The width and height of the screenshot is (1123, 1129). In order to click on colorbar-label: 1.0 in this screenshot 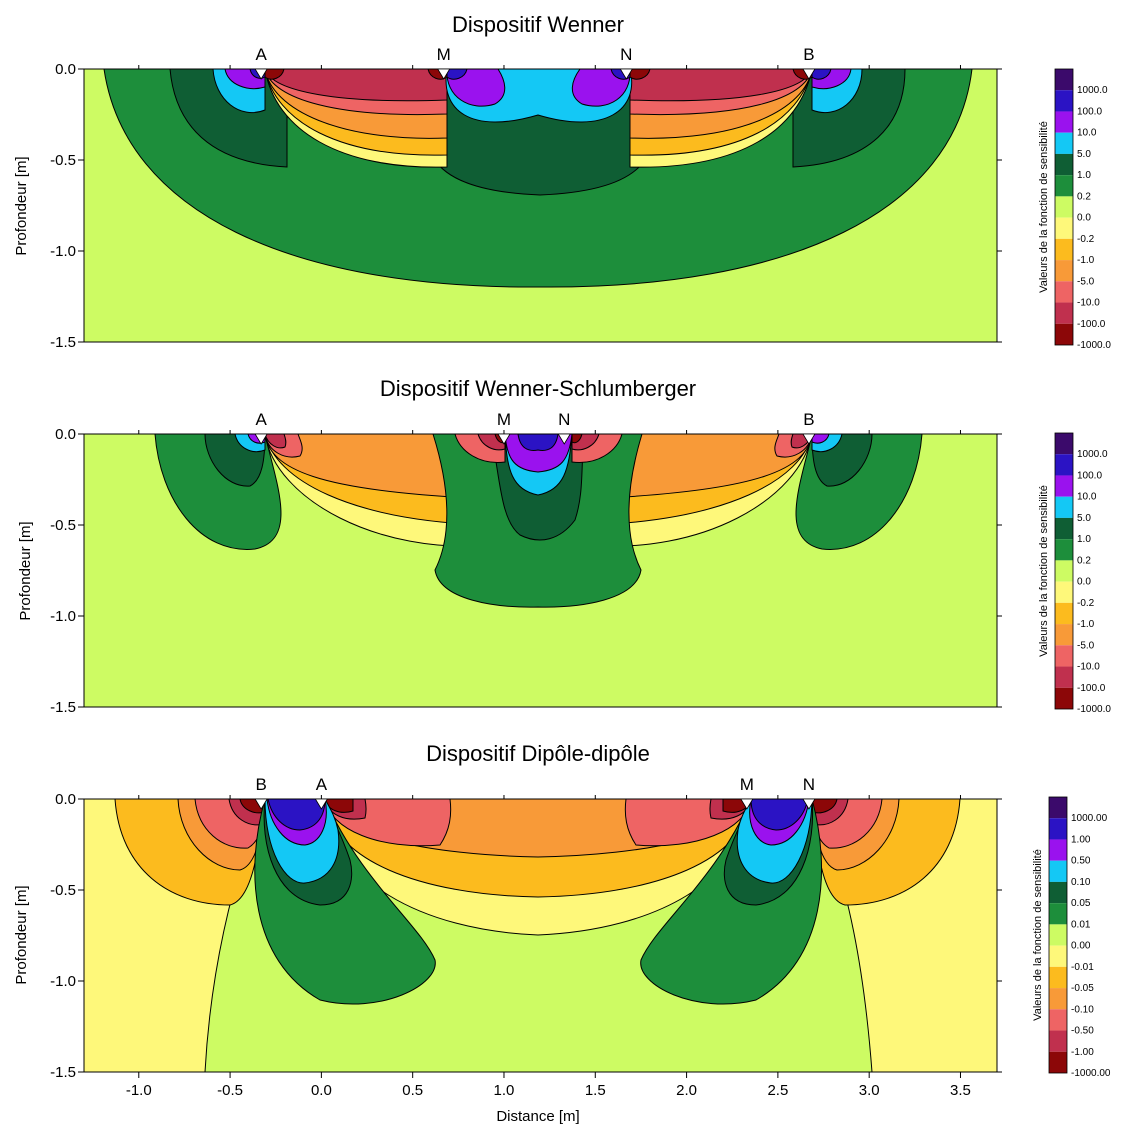, I will do `click(1084, 539)`.